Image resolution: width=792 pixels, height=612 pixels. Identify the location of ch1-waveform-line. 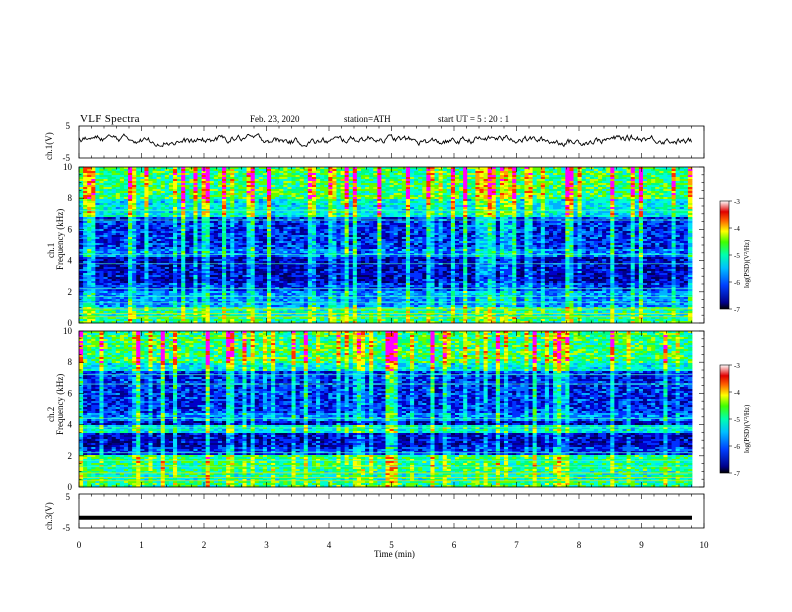
(385, 140).